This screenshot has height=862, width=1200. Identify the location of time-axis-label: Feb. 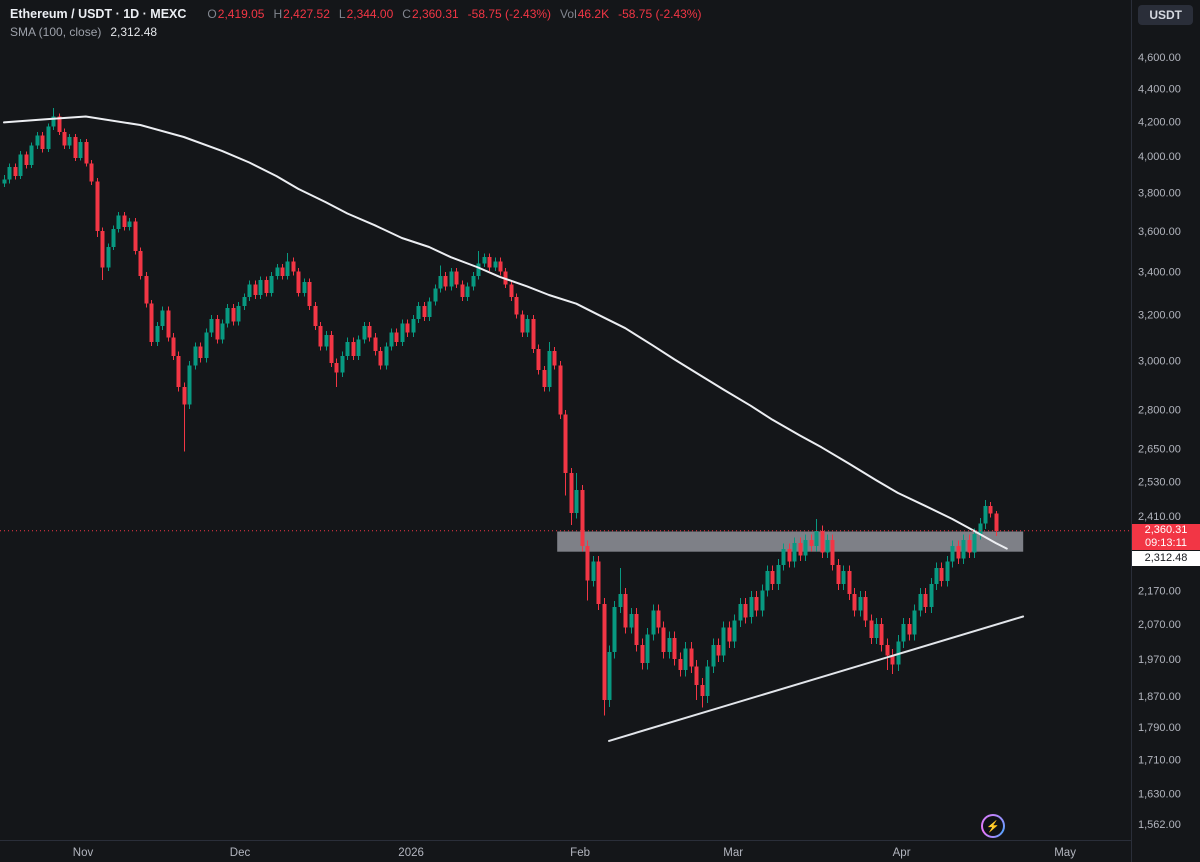
(580, 853).